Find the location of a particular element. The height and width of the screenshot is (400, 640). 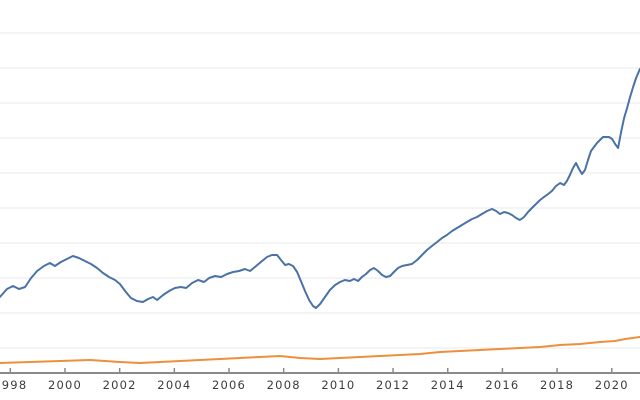

x-tick-label: 2008 is located at coordinates (284, 385).